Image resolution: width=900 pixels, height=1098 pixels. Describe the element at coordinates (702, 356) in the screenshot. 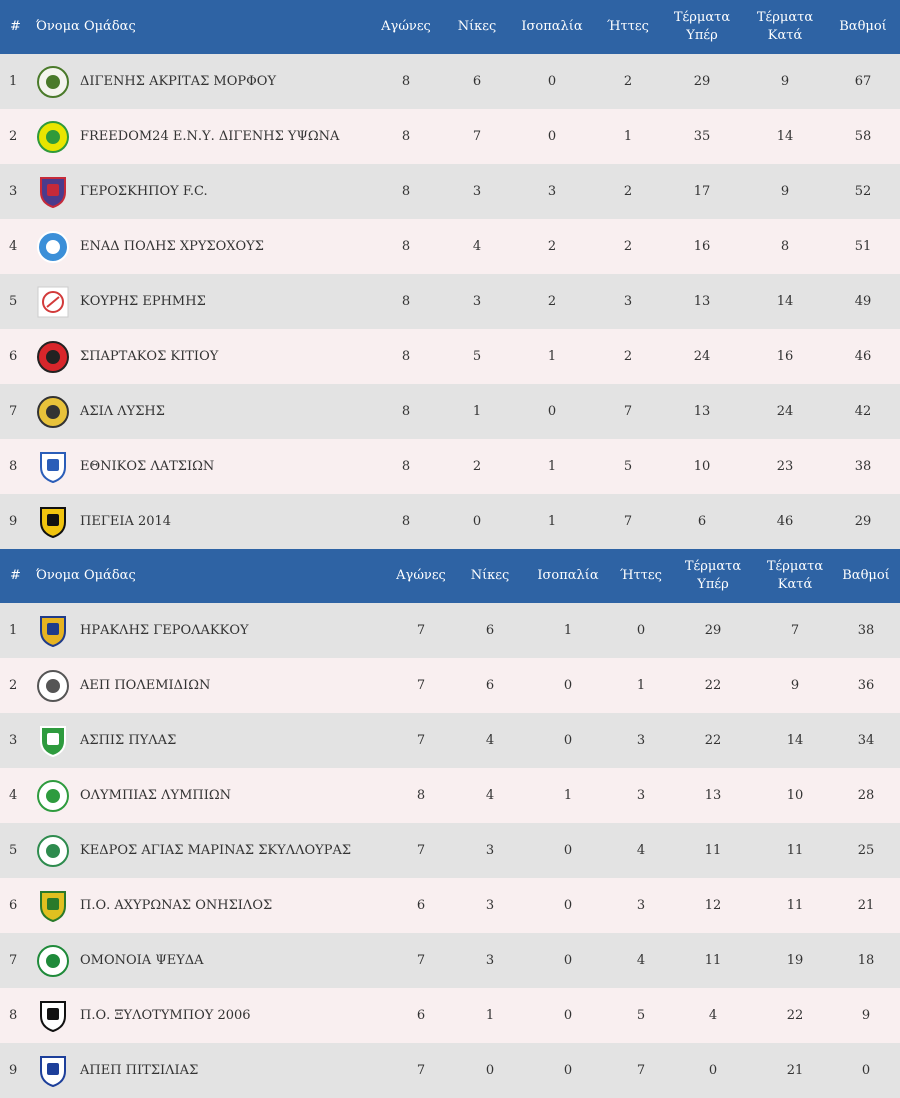

I see `goals-for-cell: 24` at that location.